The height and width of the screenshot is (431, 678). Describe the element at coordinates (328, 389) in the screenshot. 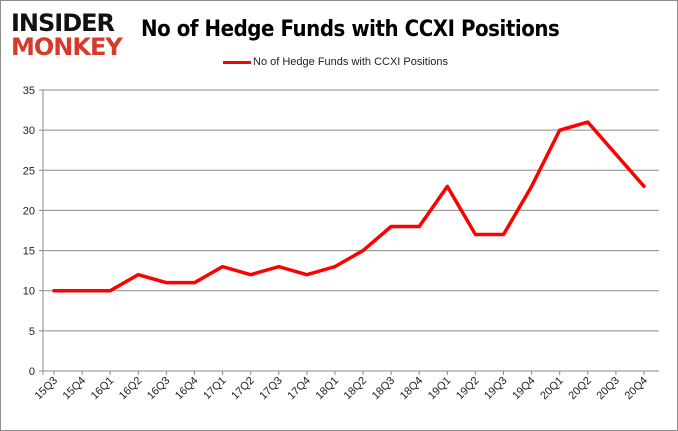

I see `x-tick-label: 18Q1` at that location.